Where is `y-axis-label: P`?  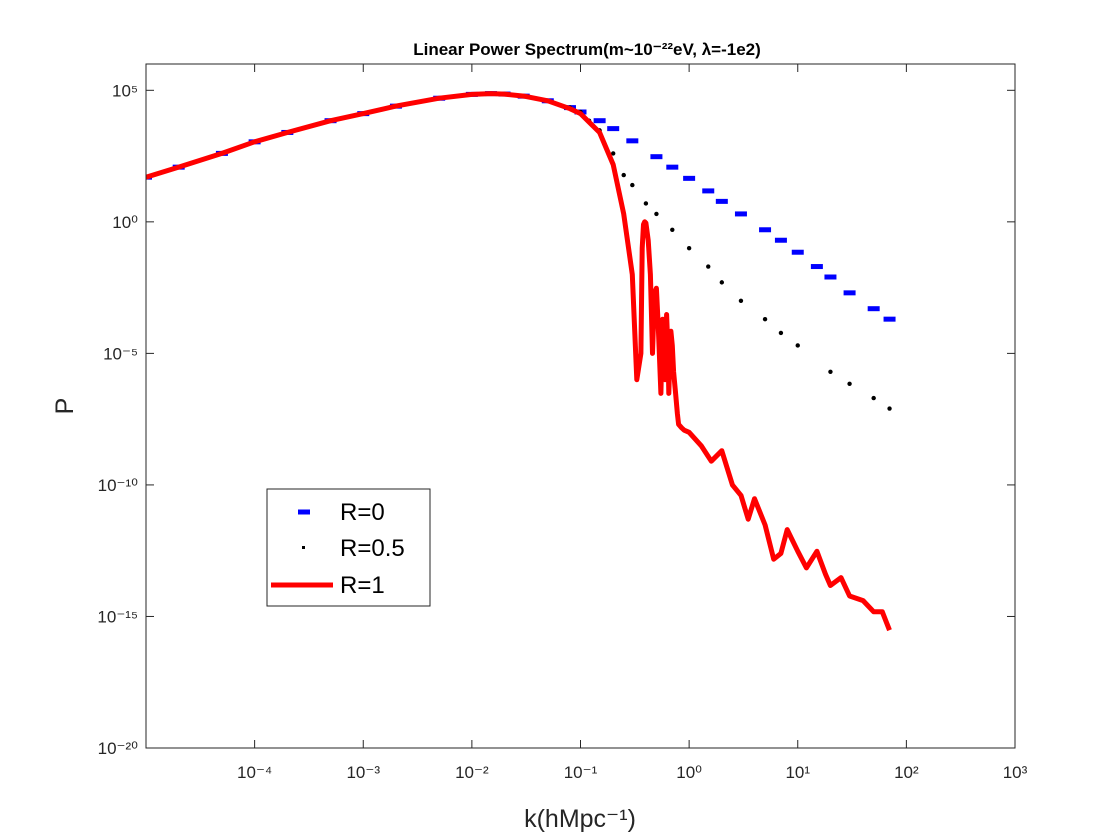 y-axis-label: P is located at coordinates (65, 406).